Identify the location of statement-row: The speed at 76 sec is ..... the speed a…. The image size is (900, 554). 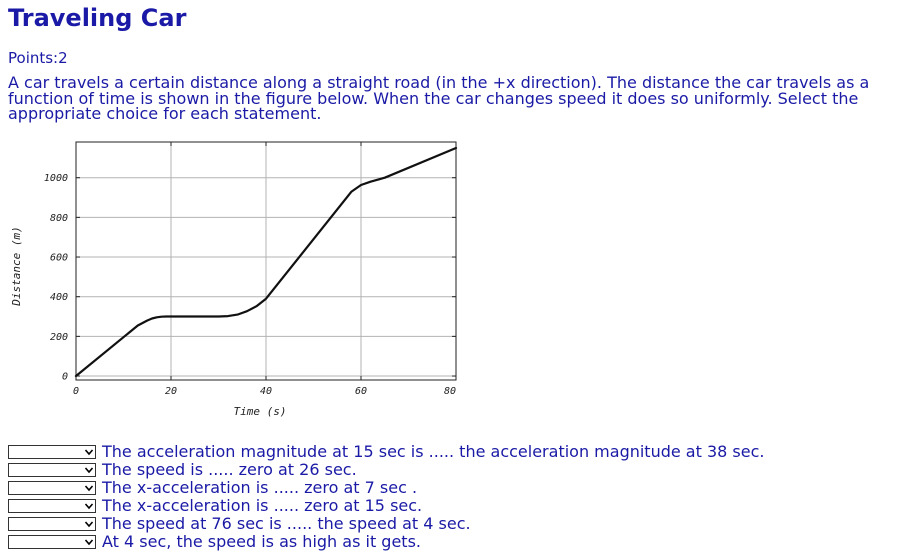
(453, 524).